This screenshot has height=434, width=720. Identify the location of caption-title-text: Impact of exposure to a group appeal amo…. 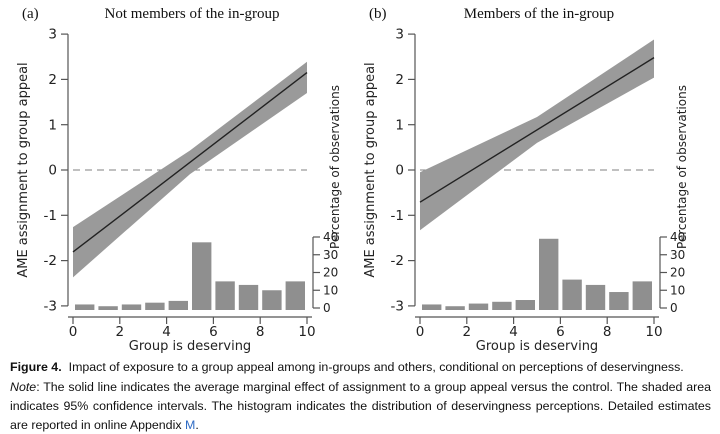
(376, 367).